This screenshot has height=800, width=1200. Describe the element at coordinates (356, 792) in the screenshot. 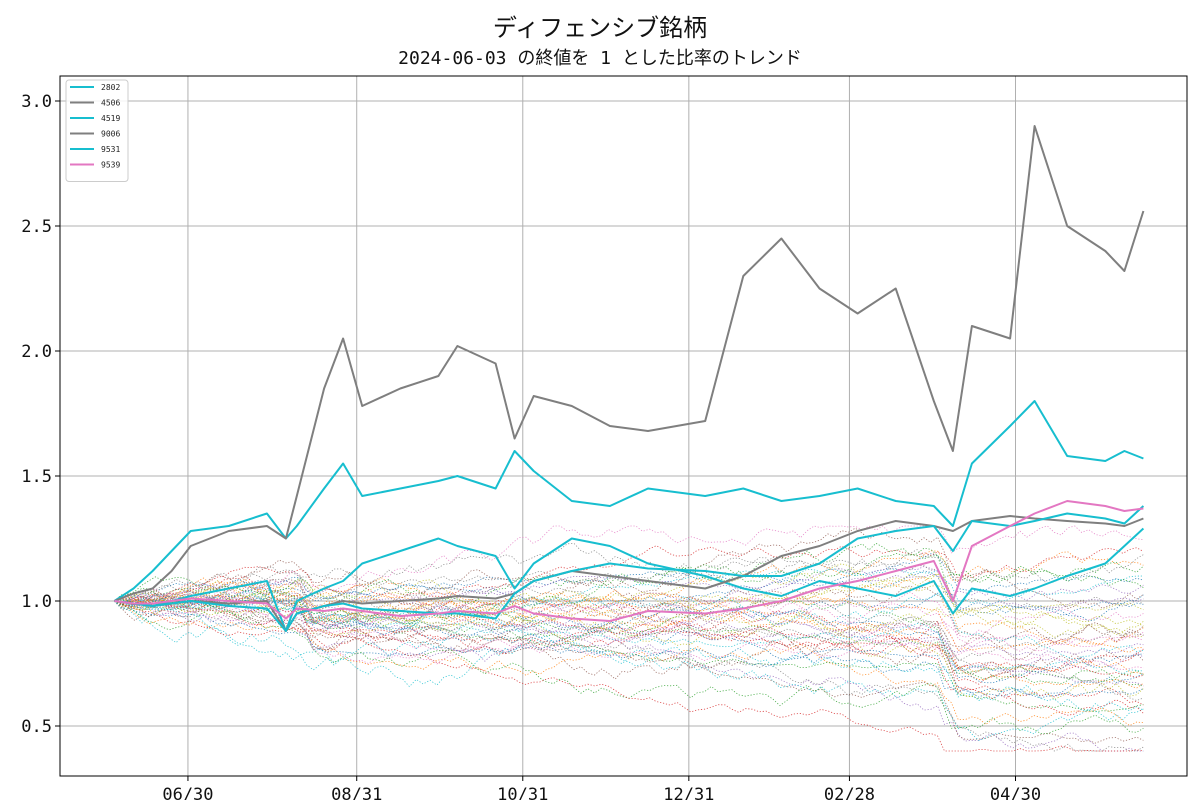

I see `x-tick-label: 08/31` at that location.